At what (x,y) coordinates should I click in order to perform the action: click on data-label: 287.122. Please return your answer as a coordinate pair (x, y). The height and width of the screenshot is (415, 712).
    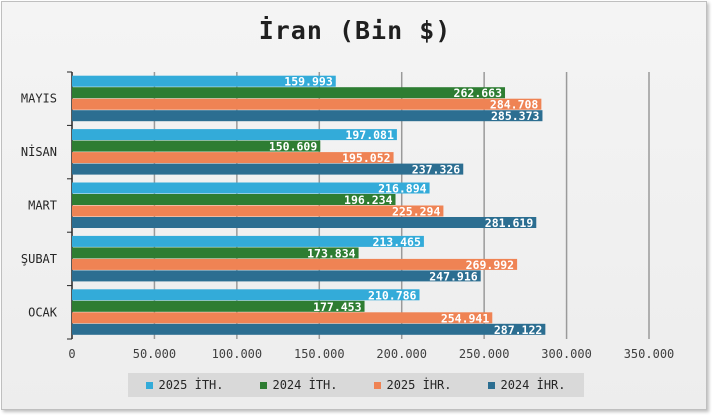
    Looking at the image, I should click on (518, 330).